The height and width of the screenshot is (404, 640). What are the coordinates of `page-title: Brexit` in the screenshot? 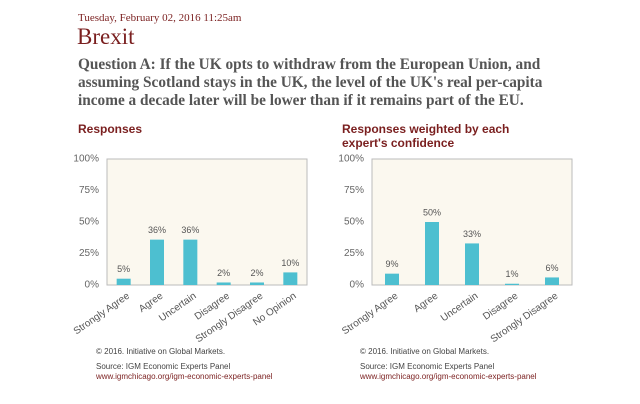 It's located at (106, 36).